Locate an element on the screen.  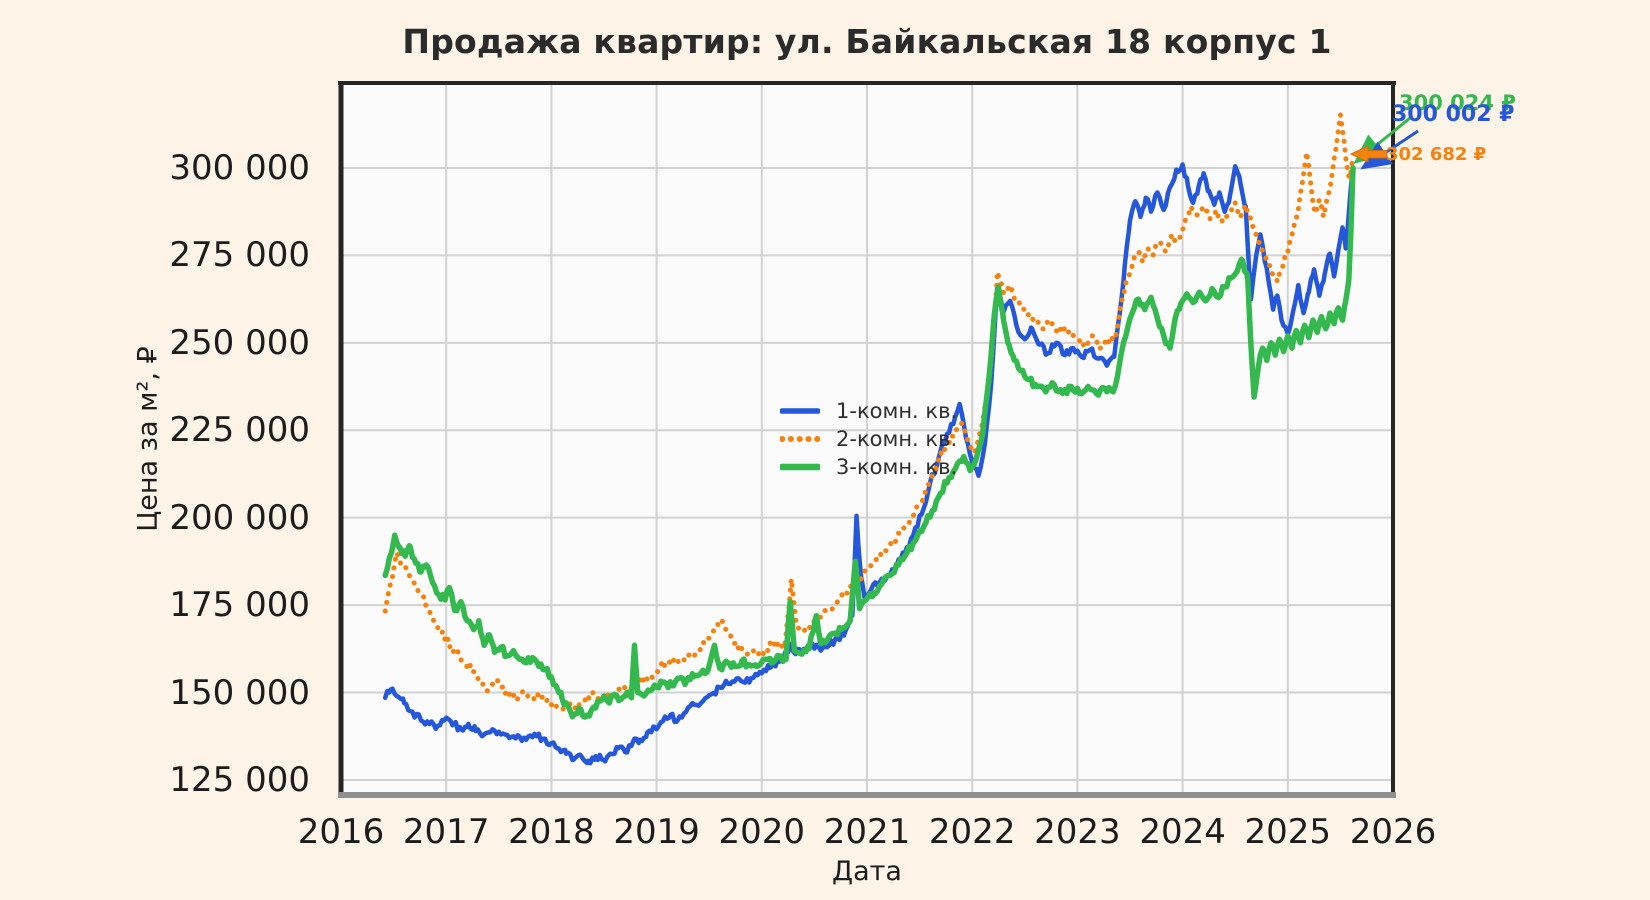
x-tick-label: 2018 is located at coordinates (551, 832).